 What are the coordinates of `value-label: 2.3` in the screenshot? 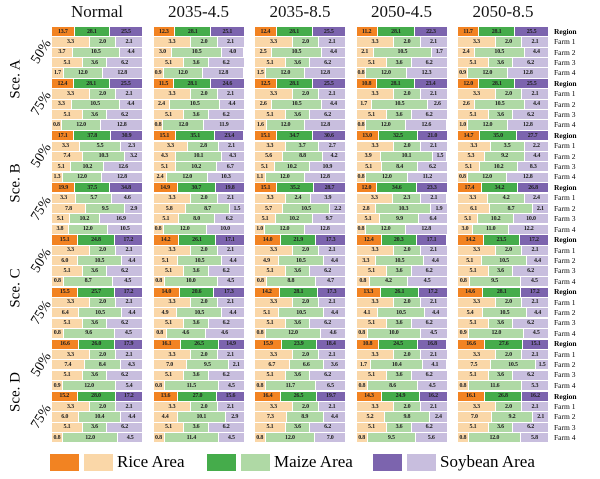 It's located at (407, 198).